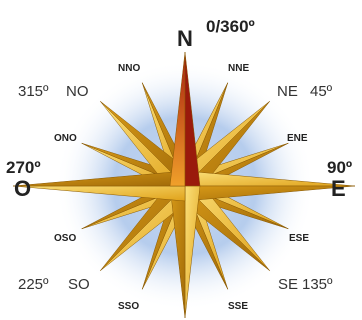 This screenshot has height=320, width=362. I want to click on no-label: NO, so click(77, 91).